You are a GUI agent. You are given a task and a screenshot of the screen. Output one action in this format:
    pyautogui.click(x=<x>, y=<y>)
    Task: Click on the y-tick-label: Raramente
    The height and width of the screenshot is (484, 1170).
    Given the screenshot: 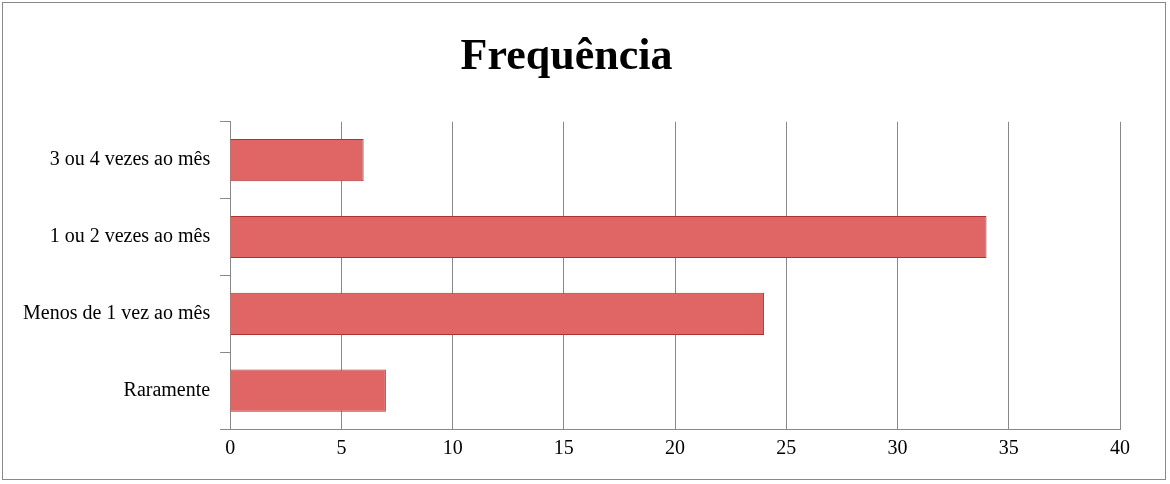 What is the action you would take?
    pyautogui.click(x=167, y=388)
    